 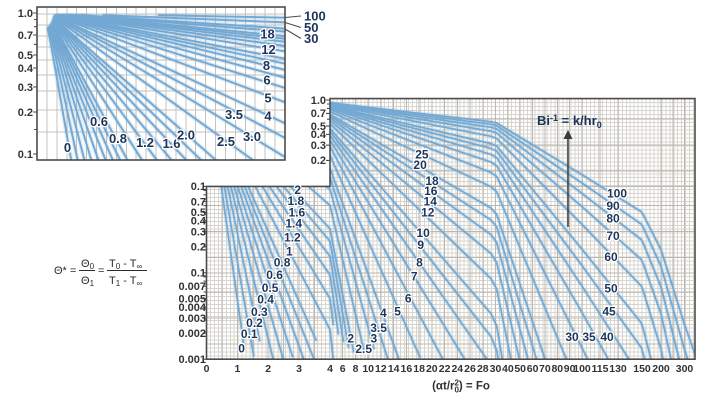 I want to click on svg-text: 1.6, so click(x=171, y=143).